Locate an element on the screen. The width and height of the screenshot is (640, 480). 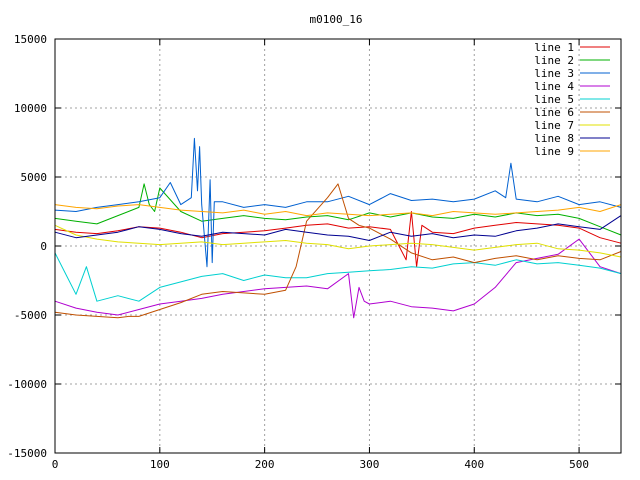
y-tick-label: 15000 is located at coordinates (30, 39).